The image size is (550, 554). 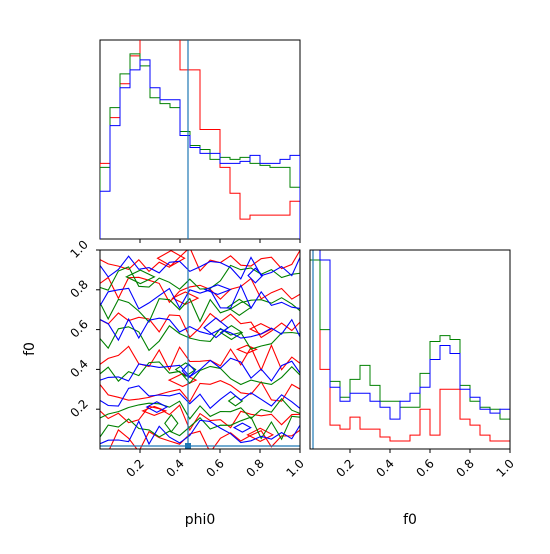 I want to click on contour-y-label: f0, so click(x=30, y=349).